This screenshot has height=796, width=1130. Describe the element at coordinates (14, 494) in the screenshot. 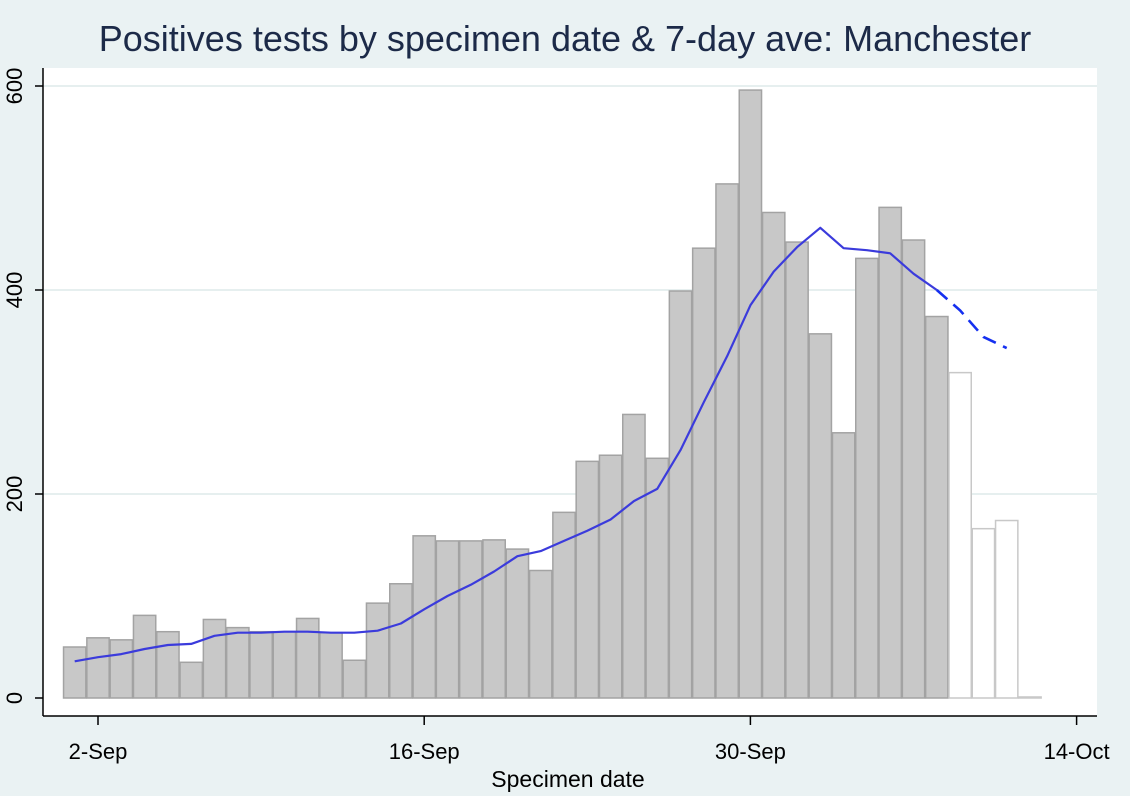

I see `y-tick-label: 200` at that location.